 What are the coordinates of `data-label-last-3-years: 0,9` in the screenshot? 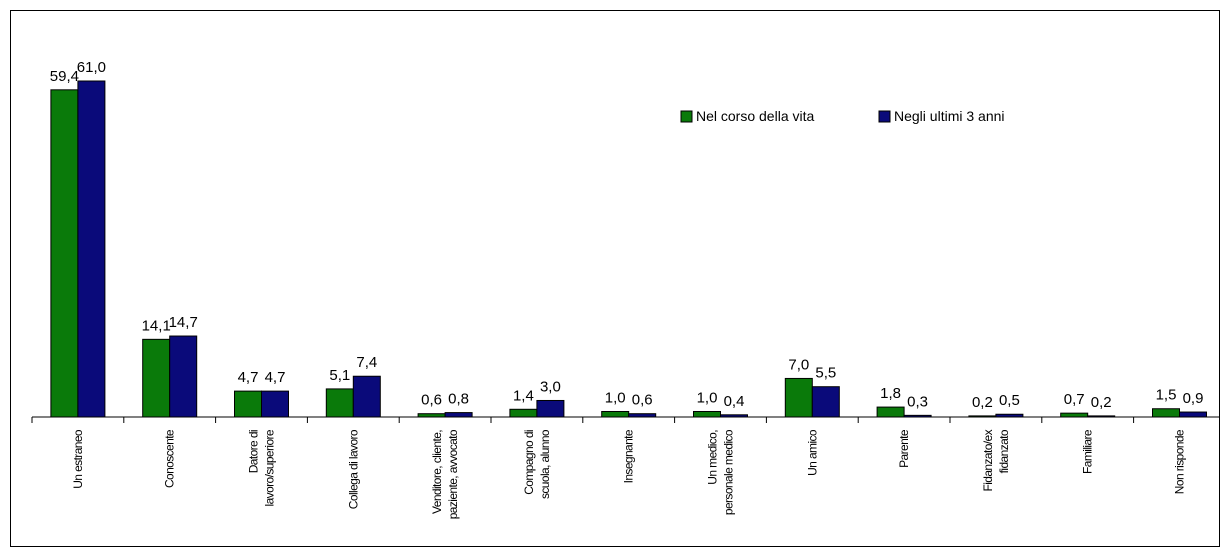 It's located at (1193, 398).